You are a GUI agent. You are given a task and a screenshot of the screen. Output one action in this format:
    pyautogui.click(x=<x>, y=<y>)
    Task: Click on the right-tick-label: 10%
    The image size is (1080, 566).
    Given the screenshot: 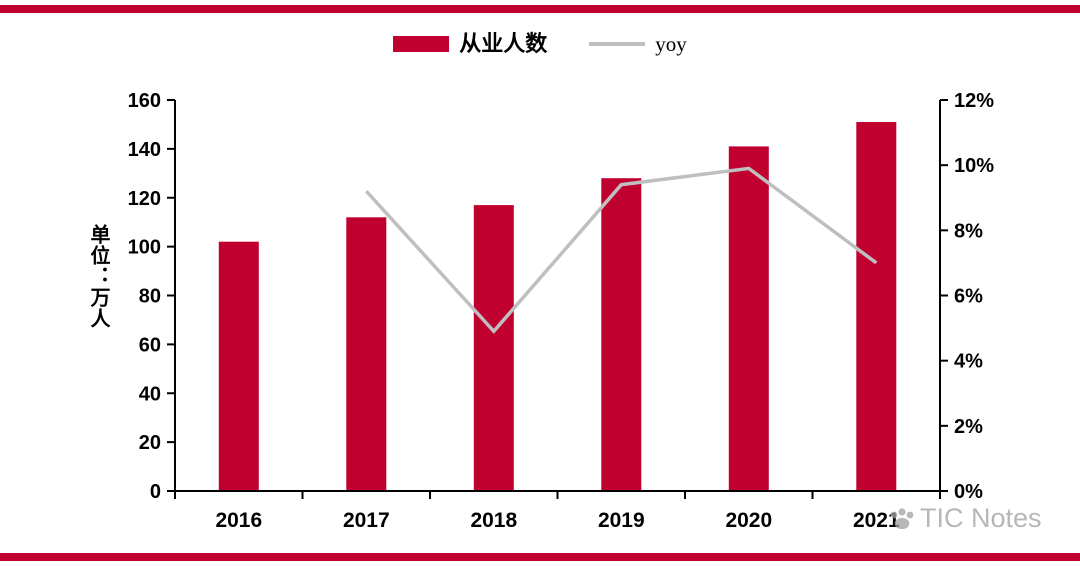 What is the action you would take?
    pyautogui.click(x=974, y=166)
    